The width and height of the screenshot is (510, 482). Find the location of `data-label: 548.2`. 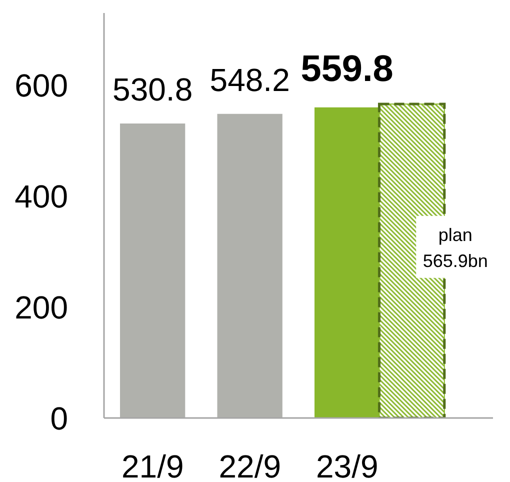

data-label: 548.2 is located at coordinates (250, 80).